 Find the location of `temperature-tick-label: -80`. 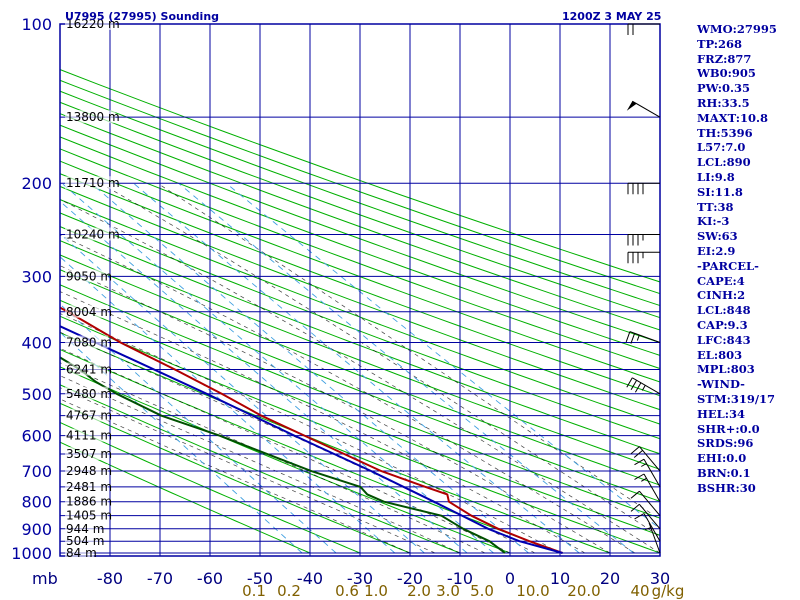

temperature-tick-label: -80 is located at coordinates (110, 578).